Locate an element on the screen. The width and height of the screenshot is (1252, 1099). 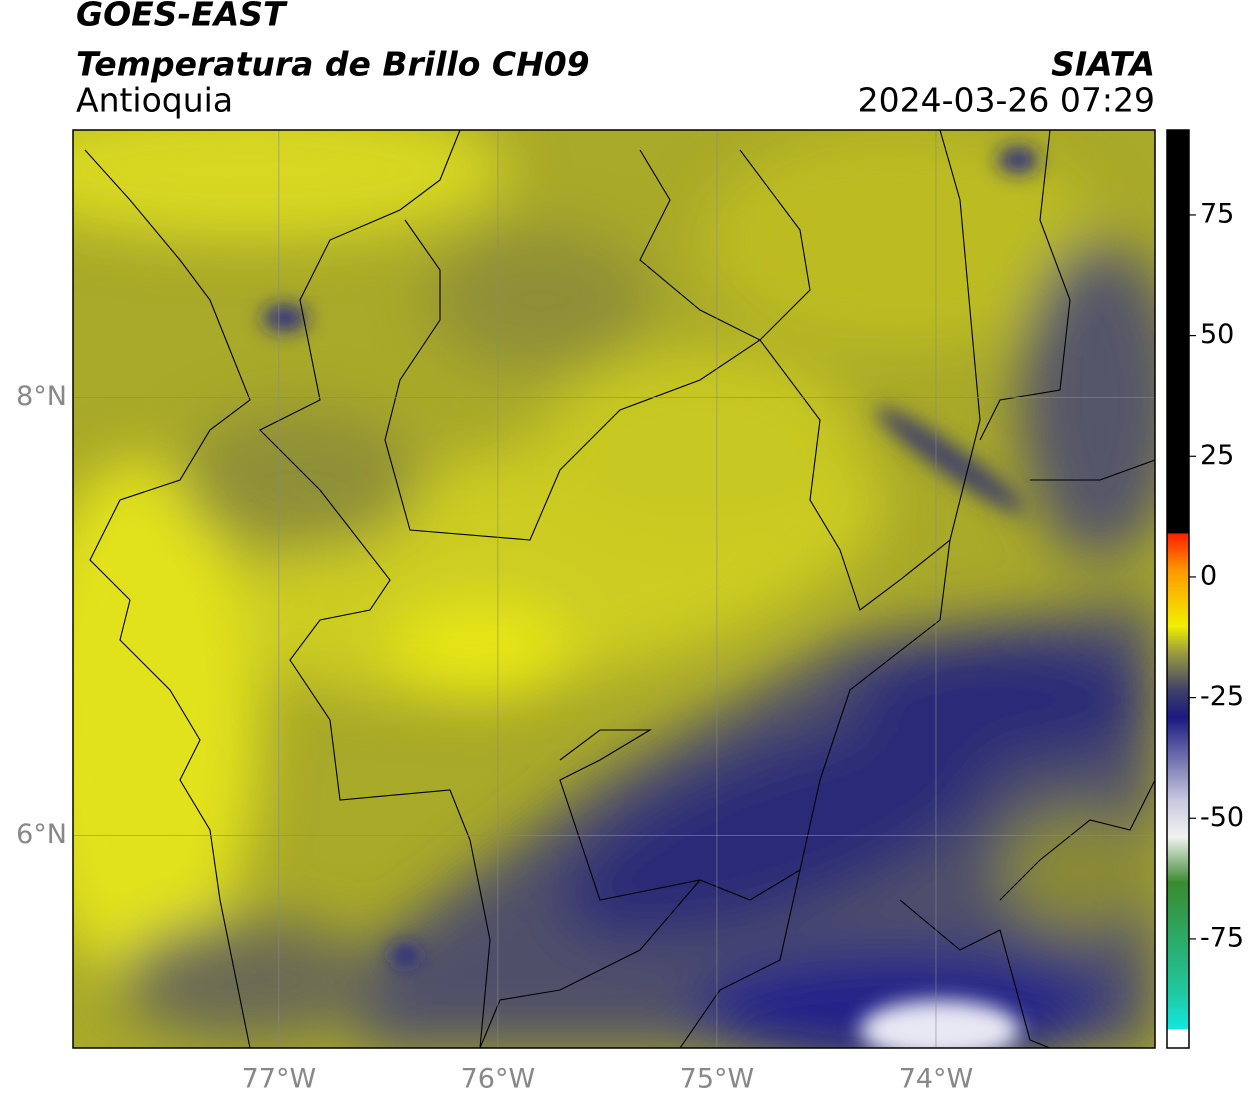
source: SIATA is located at coordinates (1103, 64).